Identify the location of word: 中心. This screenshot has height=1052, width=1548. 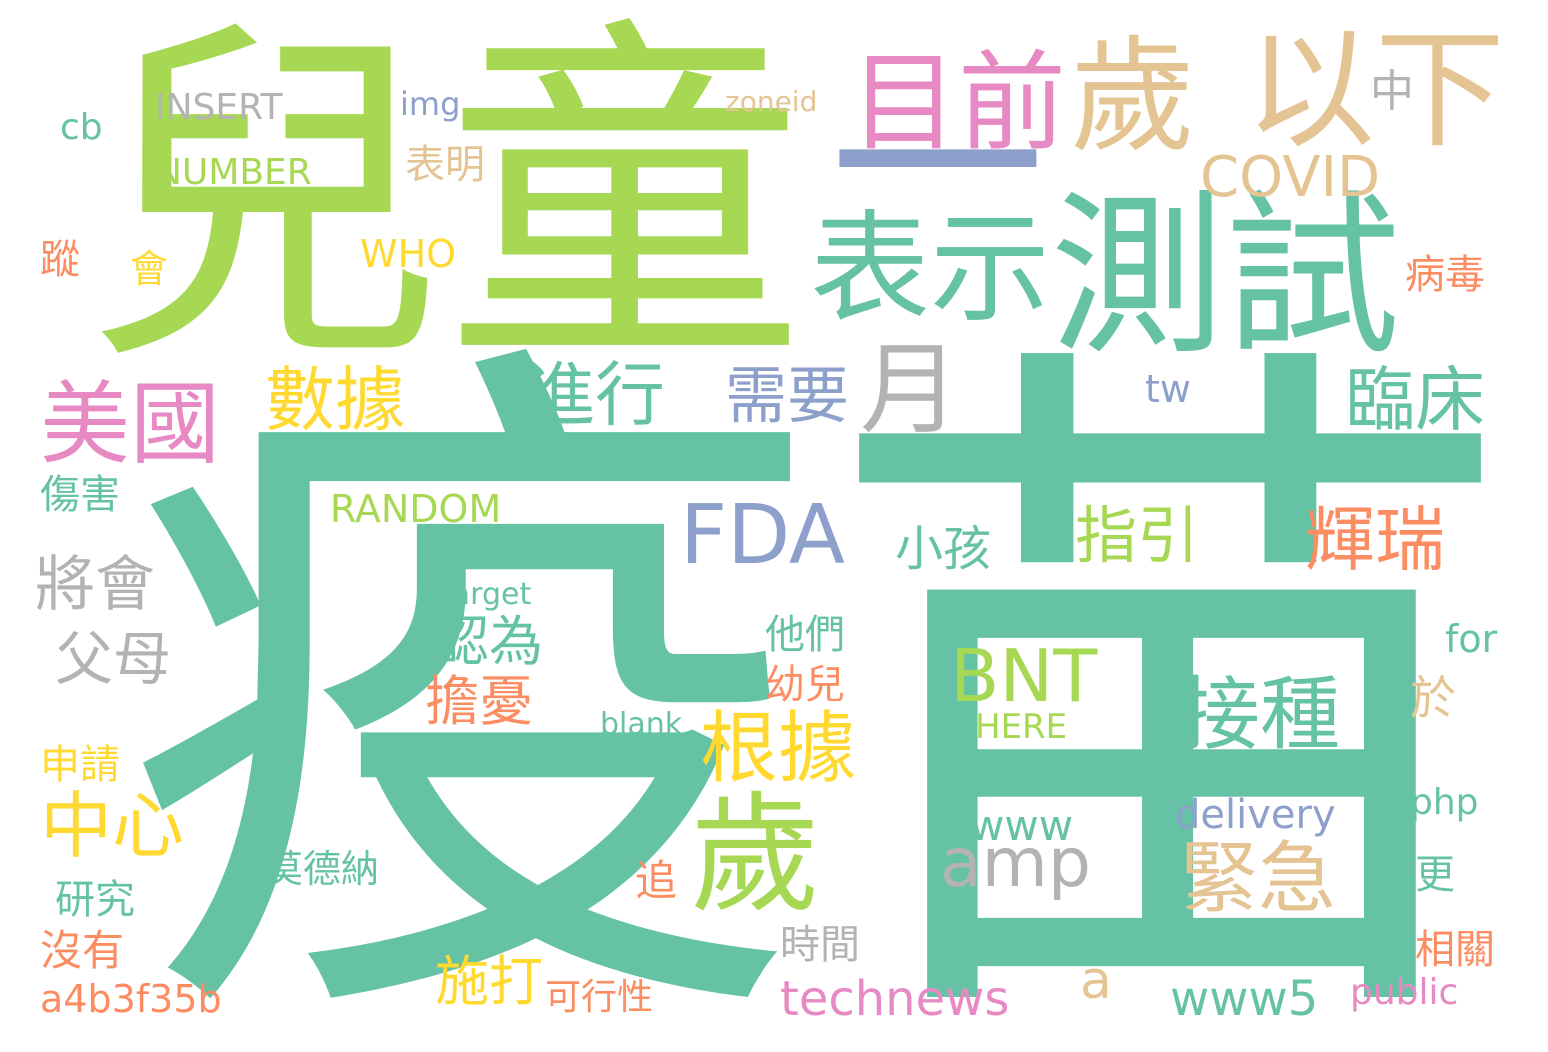
(112, 826).